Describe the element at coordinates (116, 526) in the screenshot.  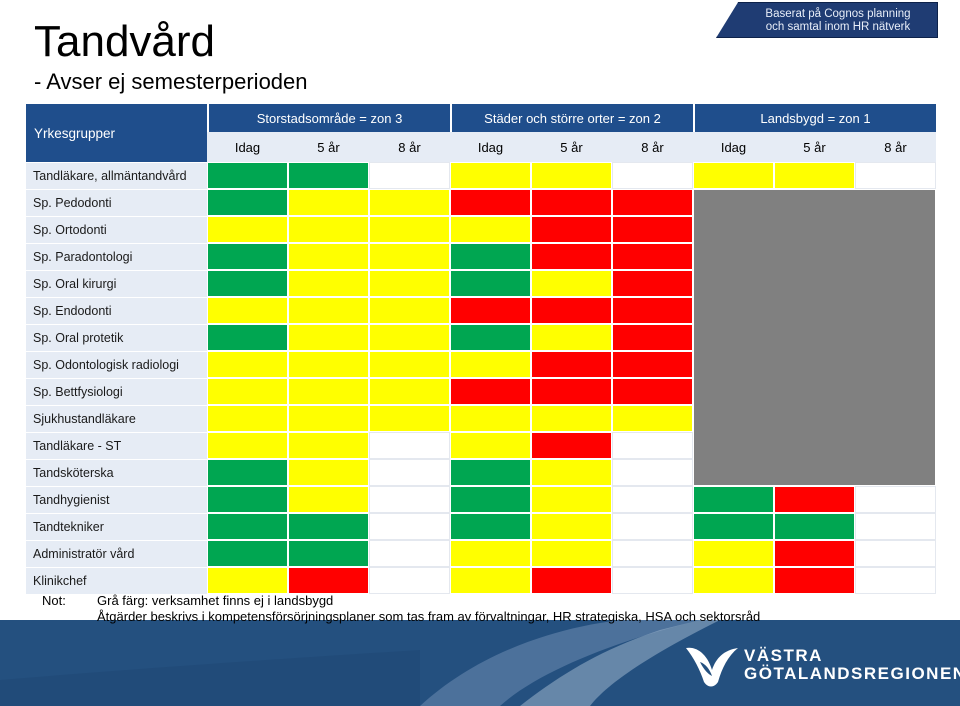
I see `row-label: Tandtekniker` at that location.